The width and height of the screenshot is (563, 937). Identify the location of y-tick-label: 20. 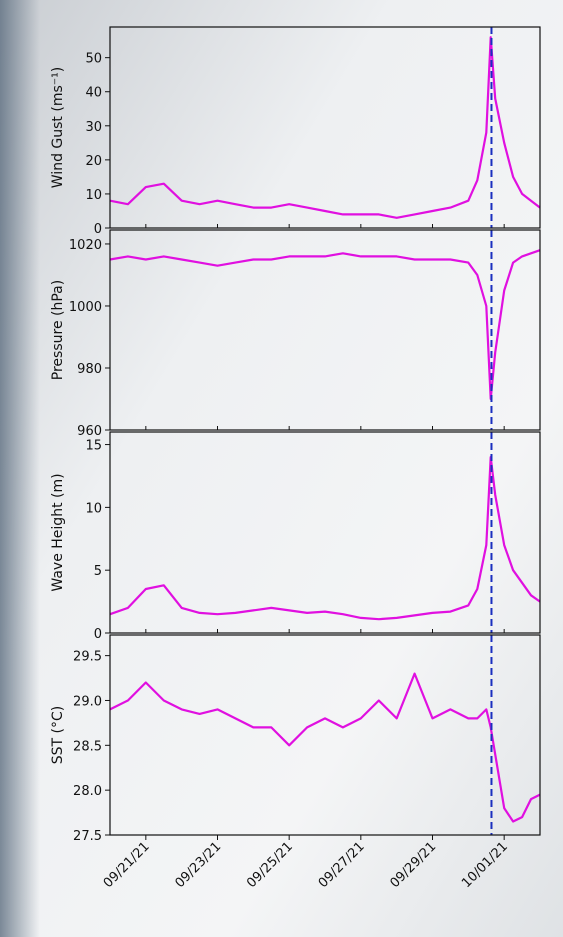
(93, 161).